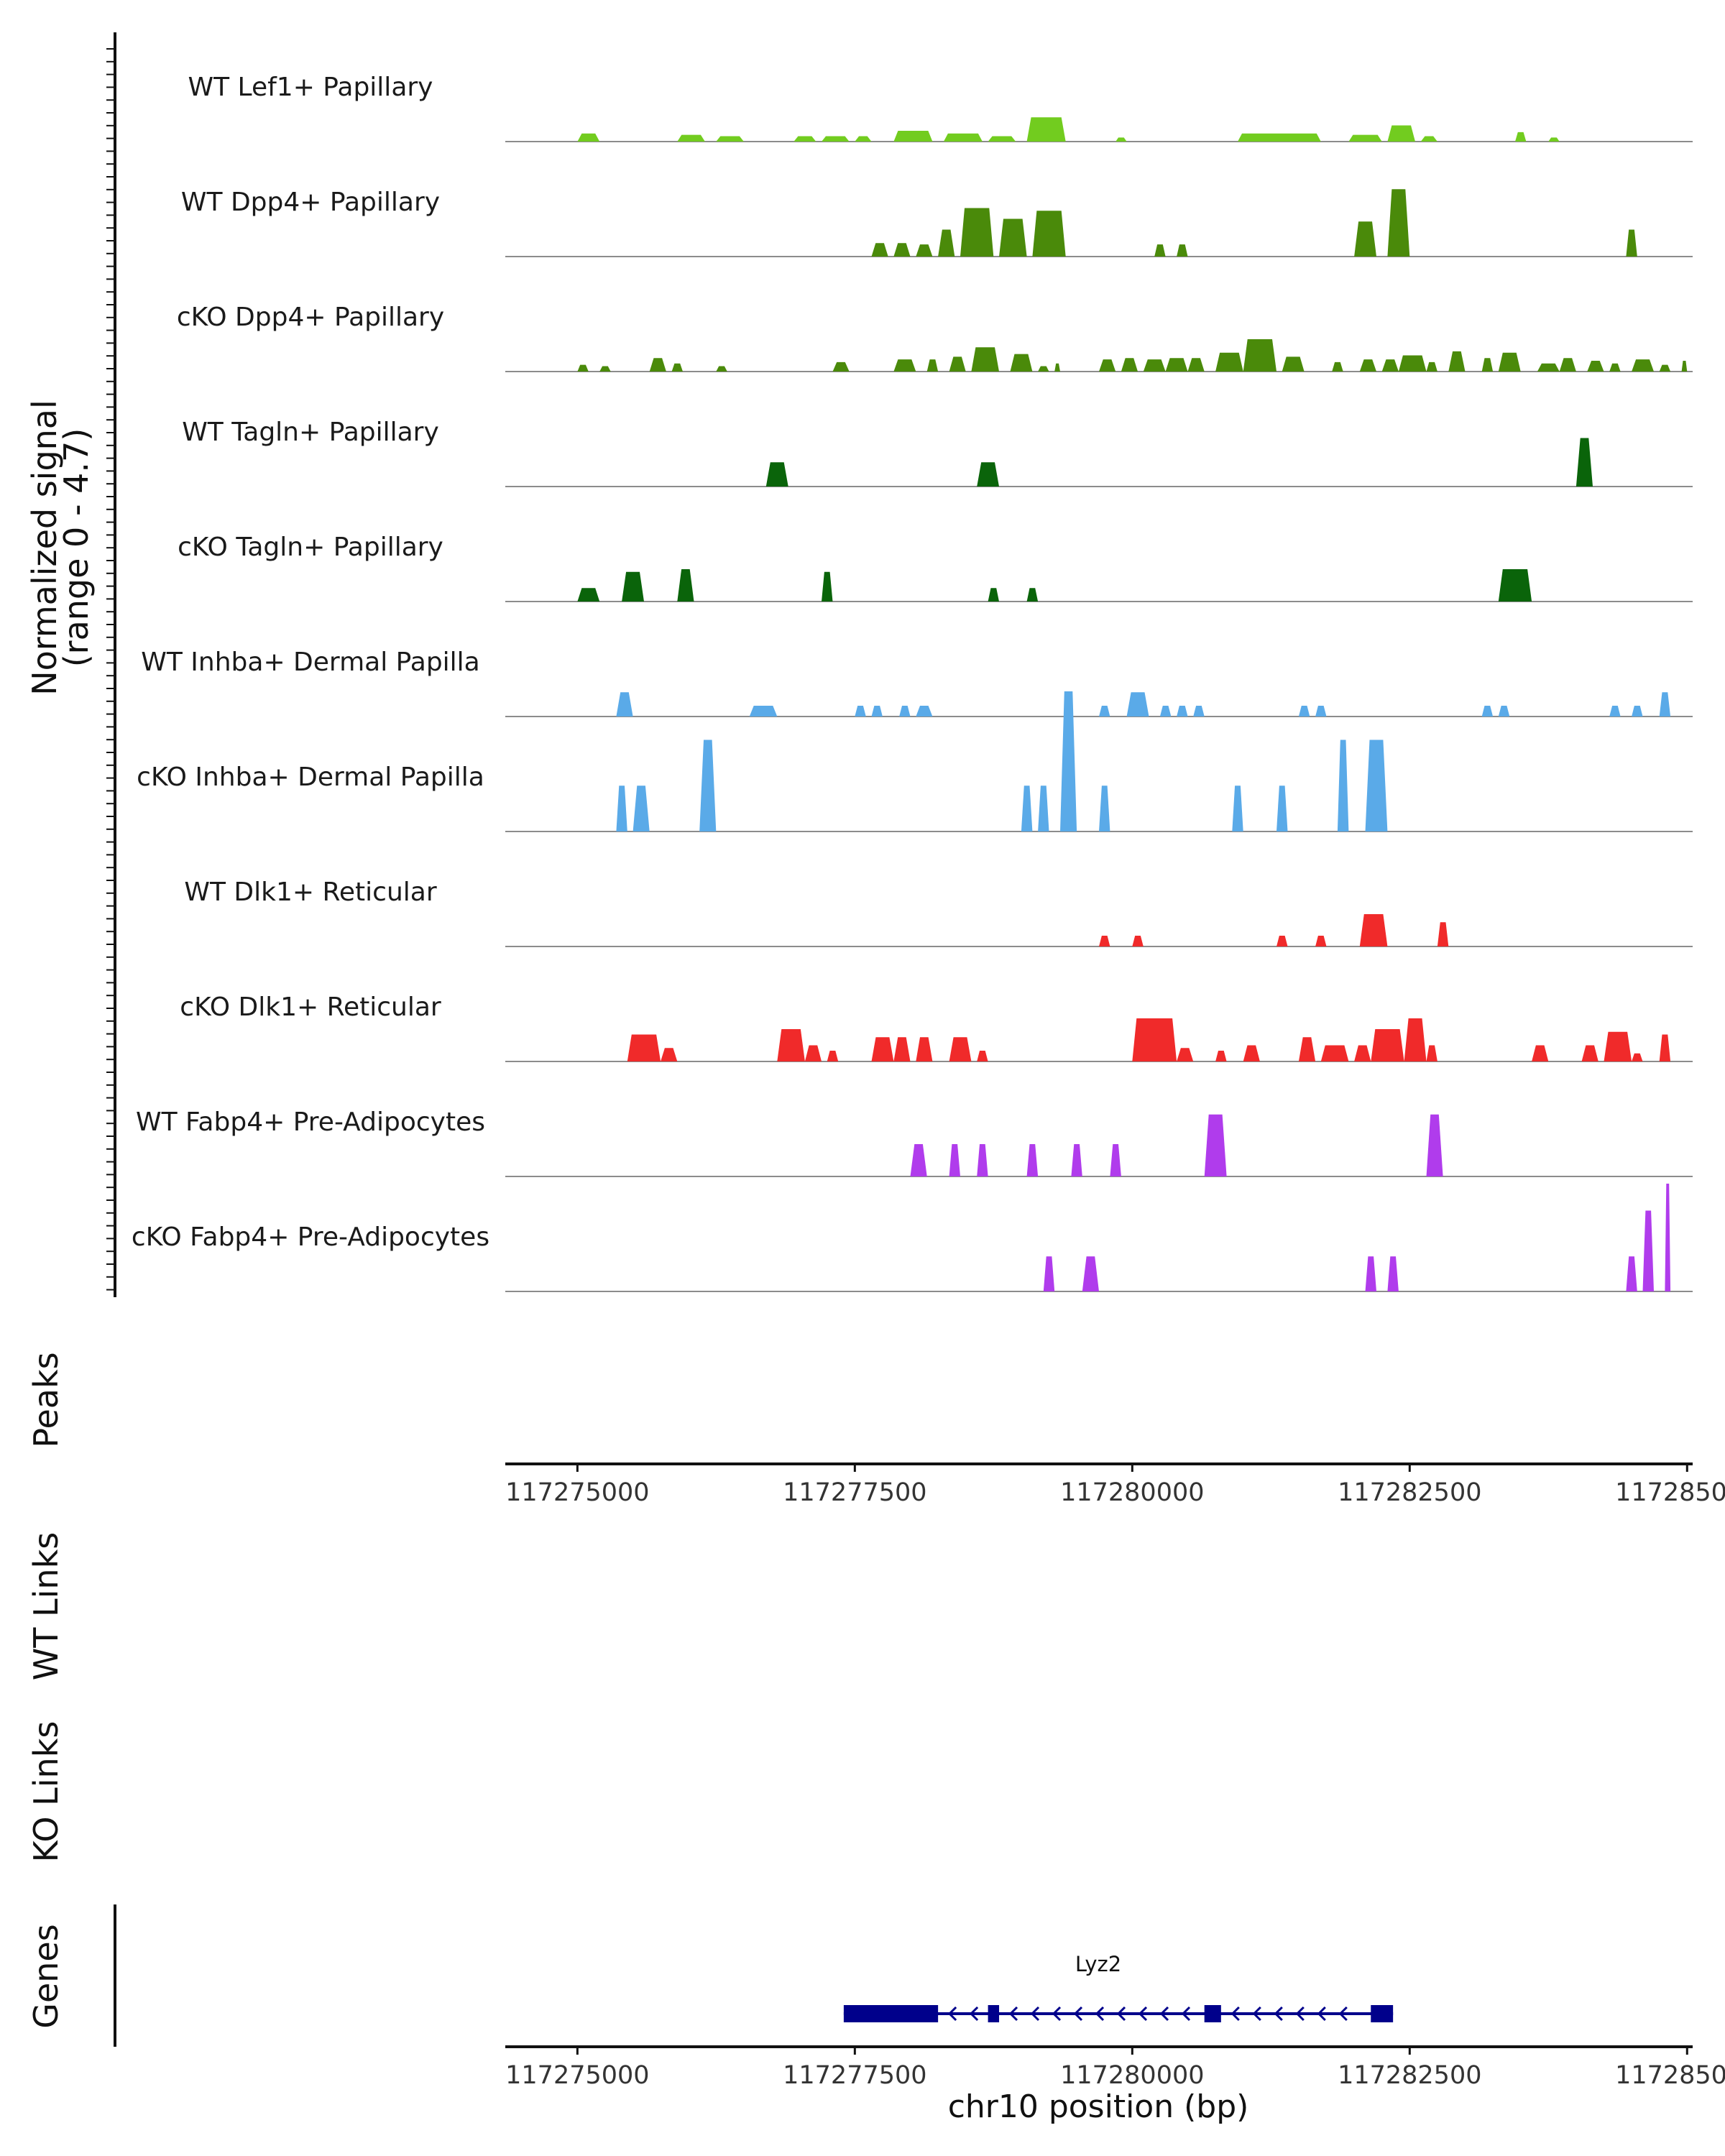  Describe the element at coordinates (937, 223) in the screenshot. I see `coverage-track: WT Dpp4+ Papillary` at that location.